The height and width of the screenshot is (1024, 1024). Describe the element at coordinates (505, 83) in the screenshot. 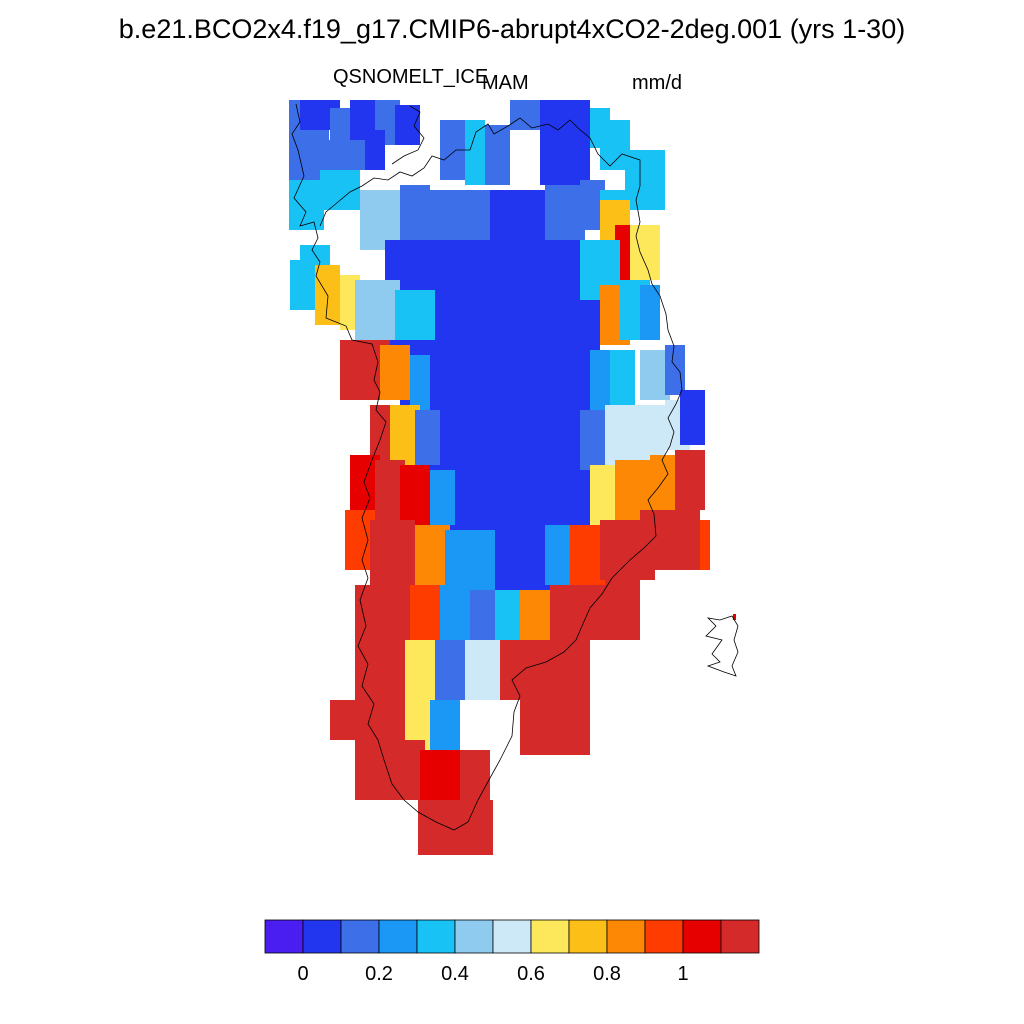

I see `season-label: MAM` at that location.